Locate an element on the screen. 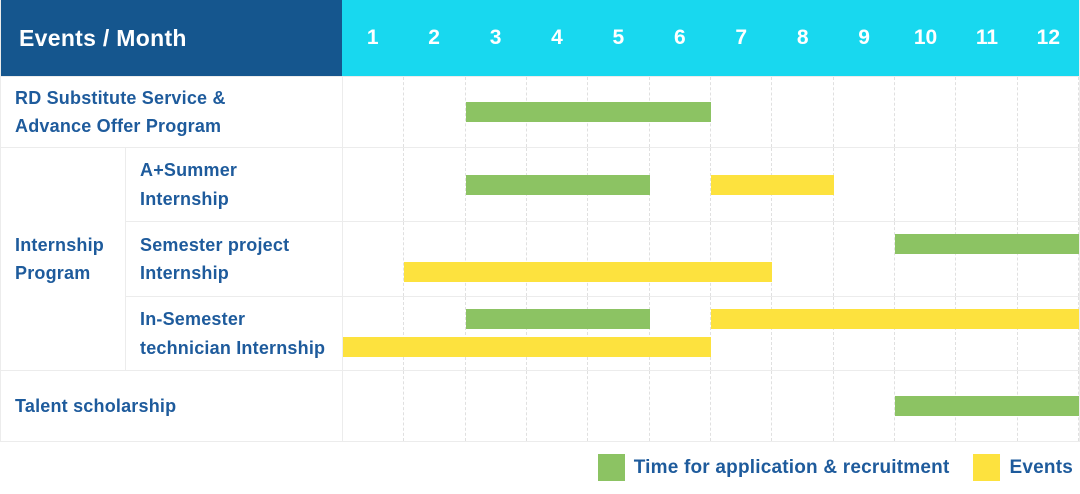 The image size is (1080, 494). schedule-row-label: Semester project Internship is located at coordinates (215, 258).